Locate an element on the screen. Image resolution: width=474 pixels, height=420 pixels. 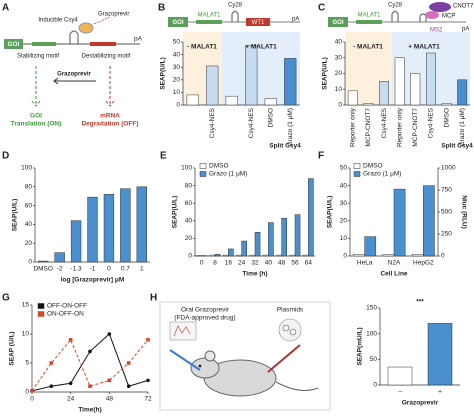
panel-label: C is located at coordinates (321, 8).